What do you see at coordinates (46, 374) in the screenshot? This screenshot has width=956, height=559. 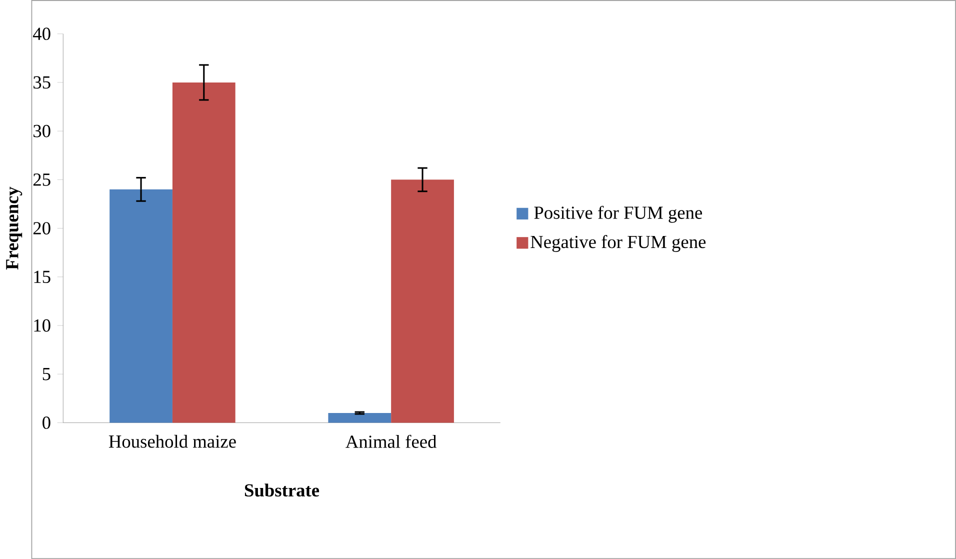 I see `y-tick-label: 5` at bounding box center [46, 374].